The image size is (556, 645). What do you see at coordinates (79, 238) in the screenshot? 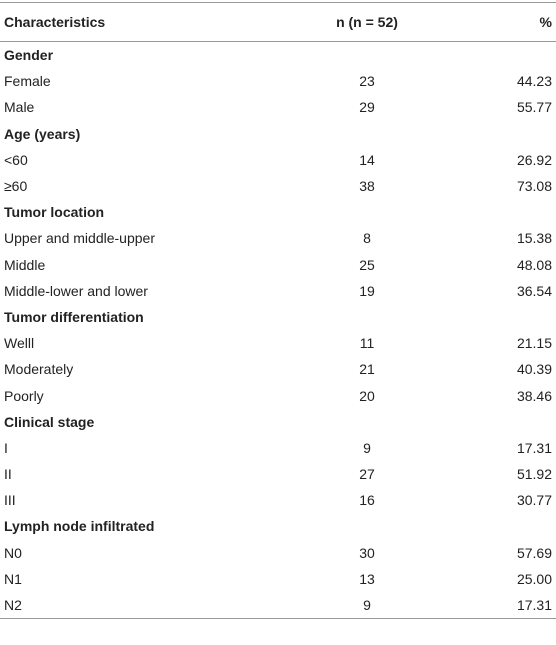
I see `cell: Upper and middle-upper` at bounding box center [79, 238].